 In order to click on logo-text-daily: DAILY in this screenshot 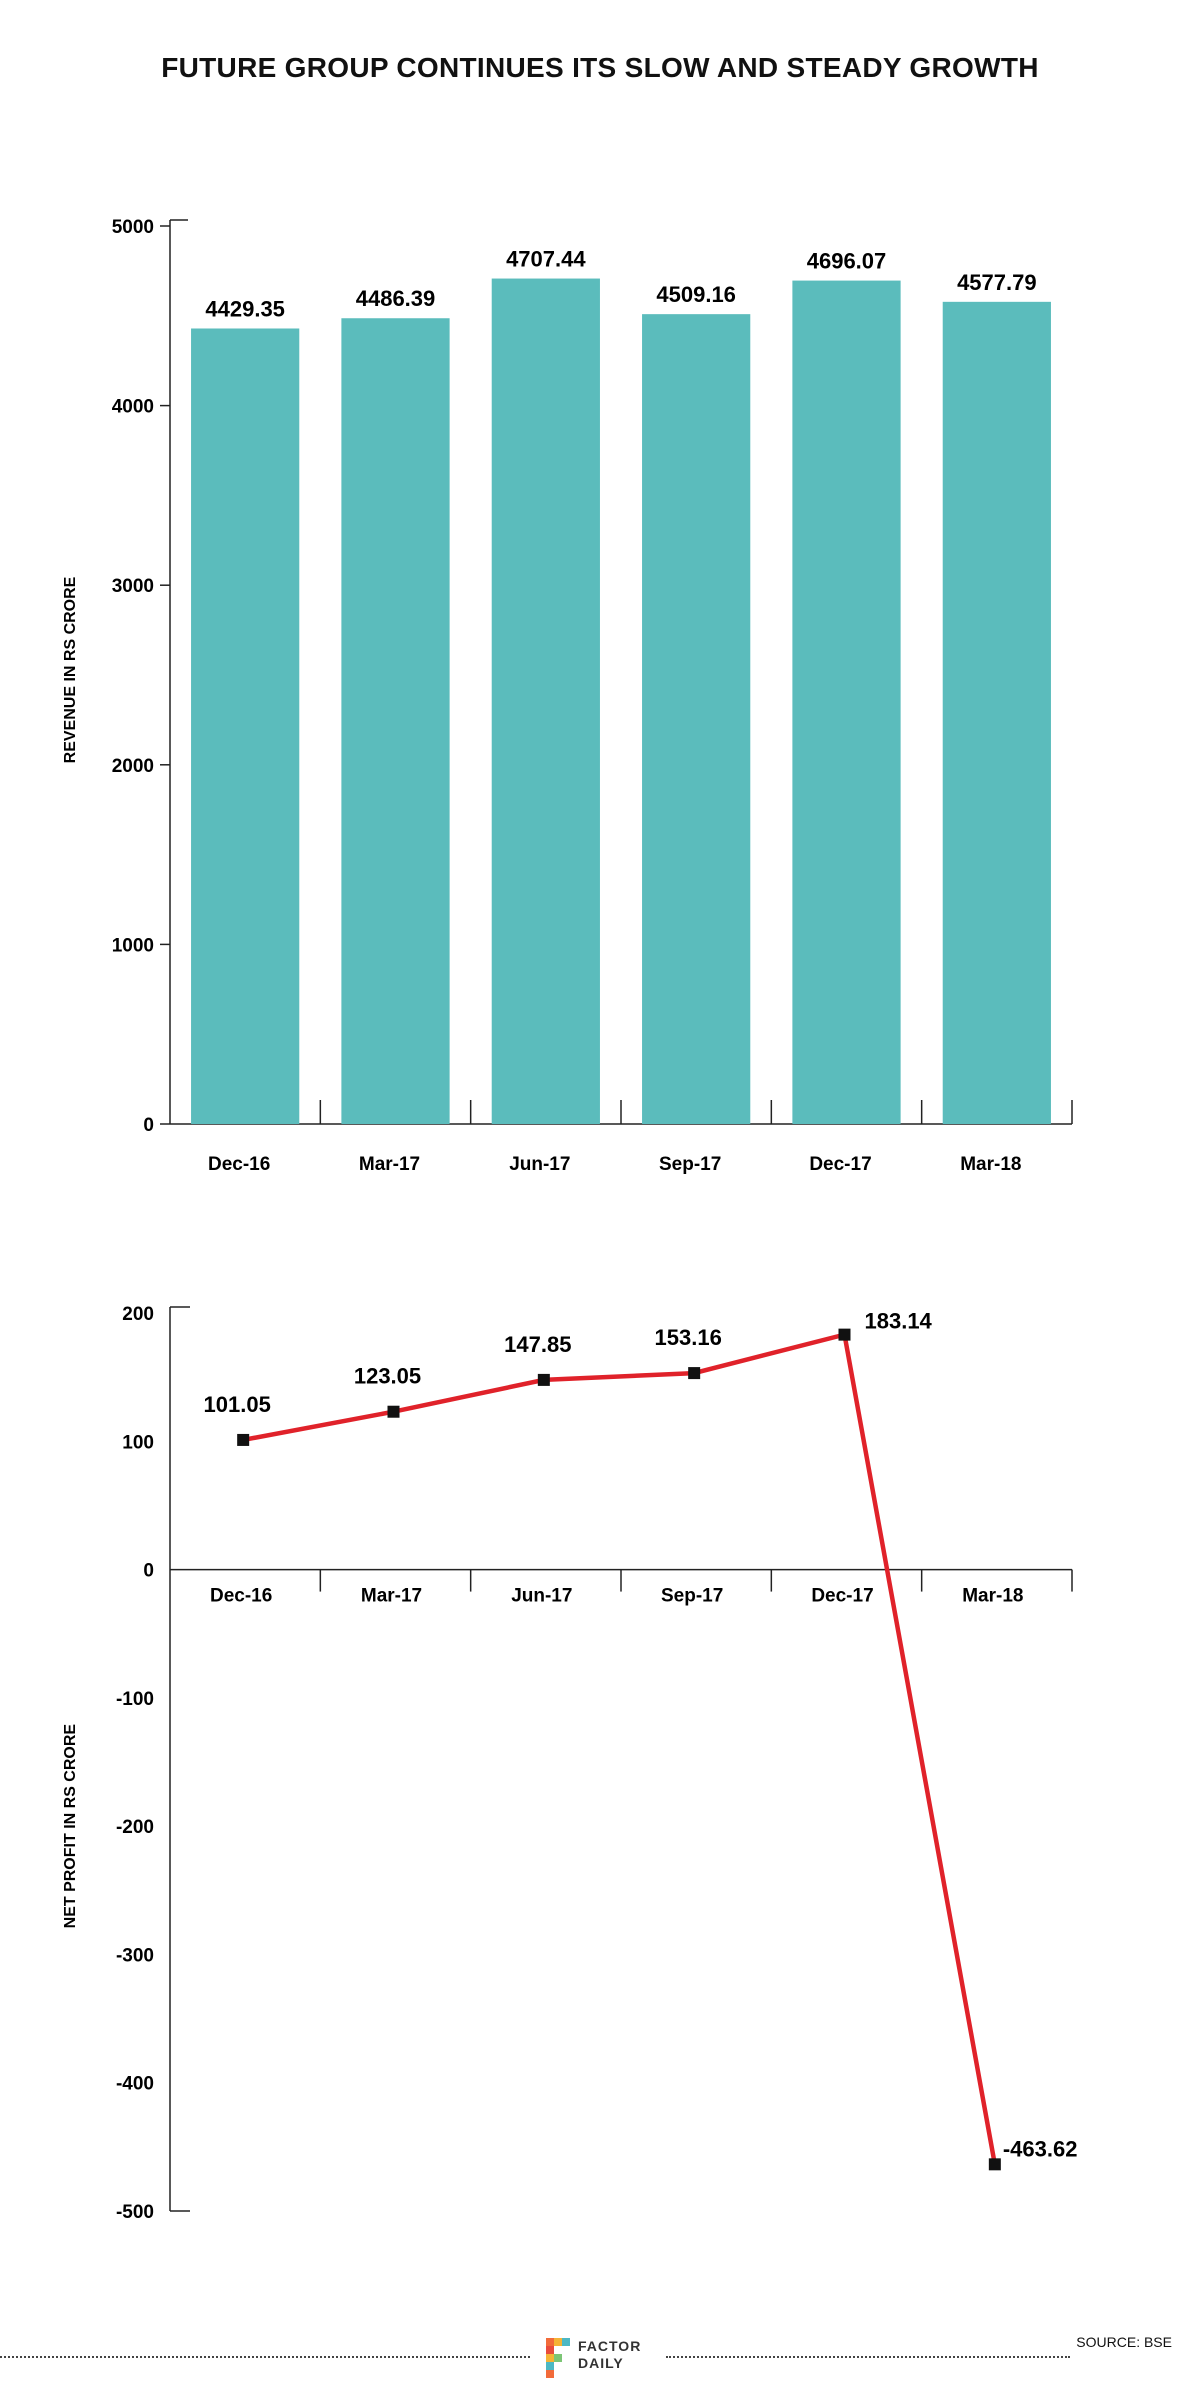, I will do `click(601, 2363)`.